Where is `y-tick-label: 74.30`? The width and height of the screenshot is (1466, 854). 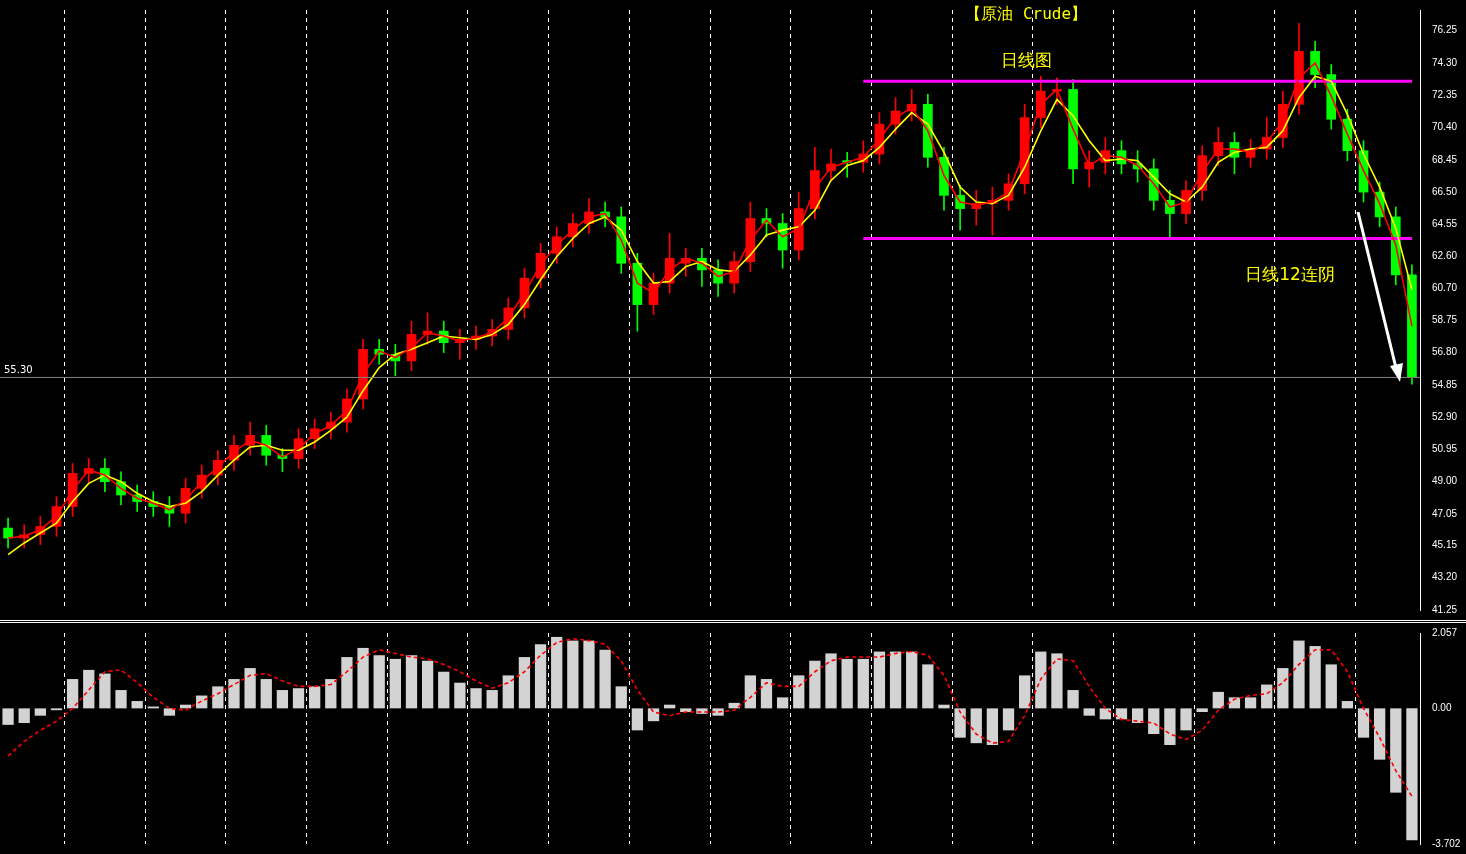 y-tick-label: 74.30 is located at coordinates (1445, 62).